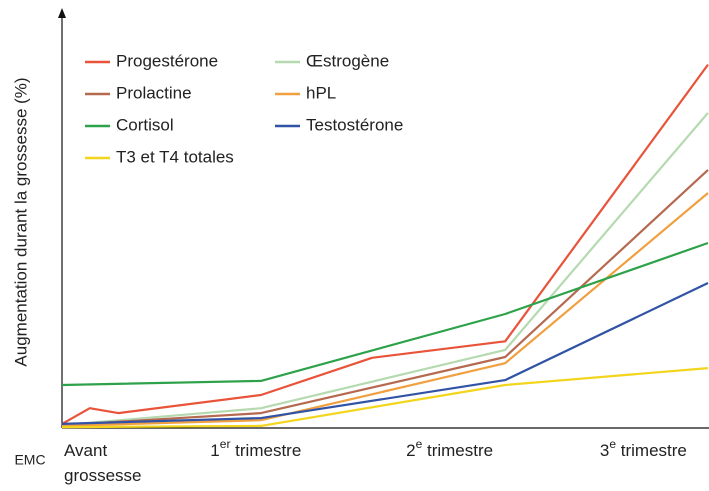 This screenshot has height=491, width=709. What do you see at coordinates (385, 398) in the screenshot?
I see `line-series` at bounding box center [385, 398].